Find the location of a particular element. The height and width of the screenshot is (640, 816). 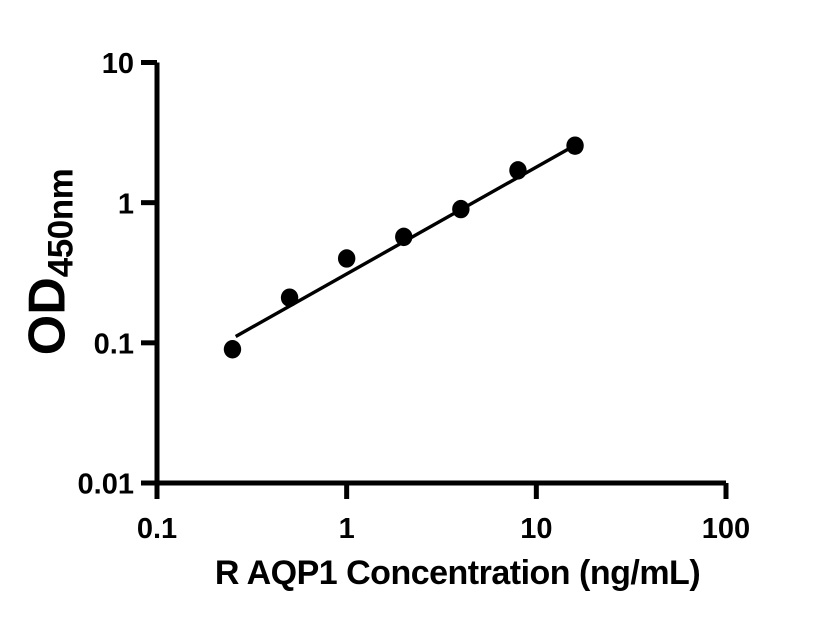

y-tick-label: 10 is located at coordinates (118, 64).